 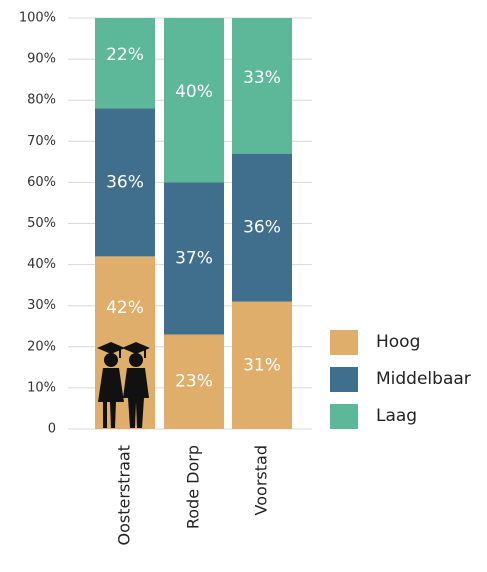 What do you see at coordinates (37, 18) in the screenshot?
I see `y-tick-label: 100%` at bounding box center [37, 18].